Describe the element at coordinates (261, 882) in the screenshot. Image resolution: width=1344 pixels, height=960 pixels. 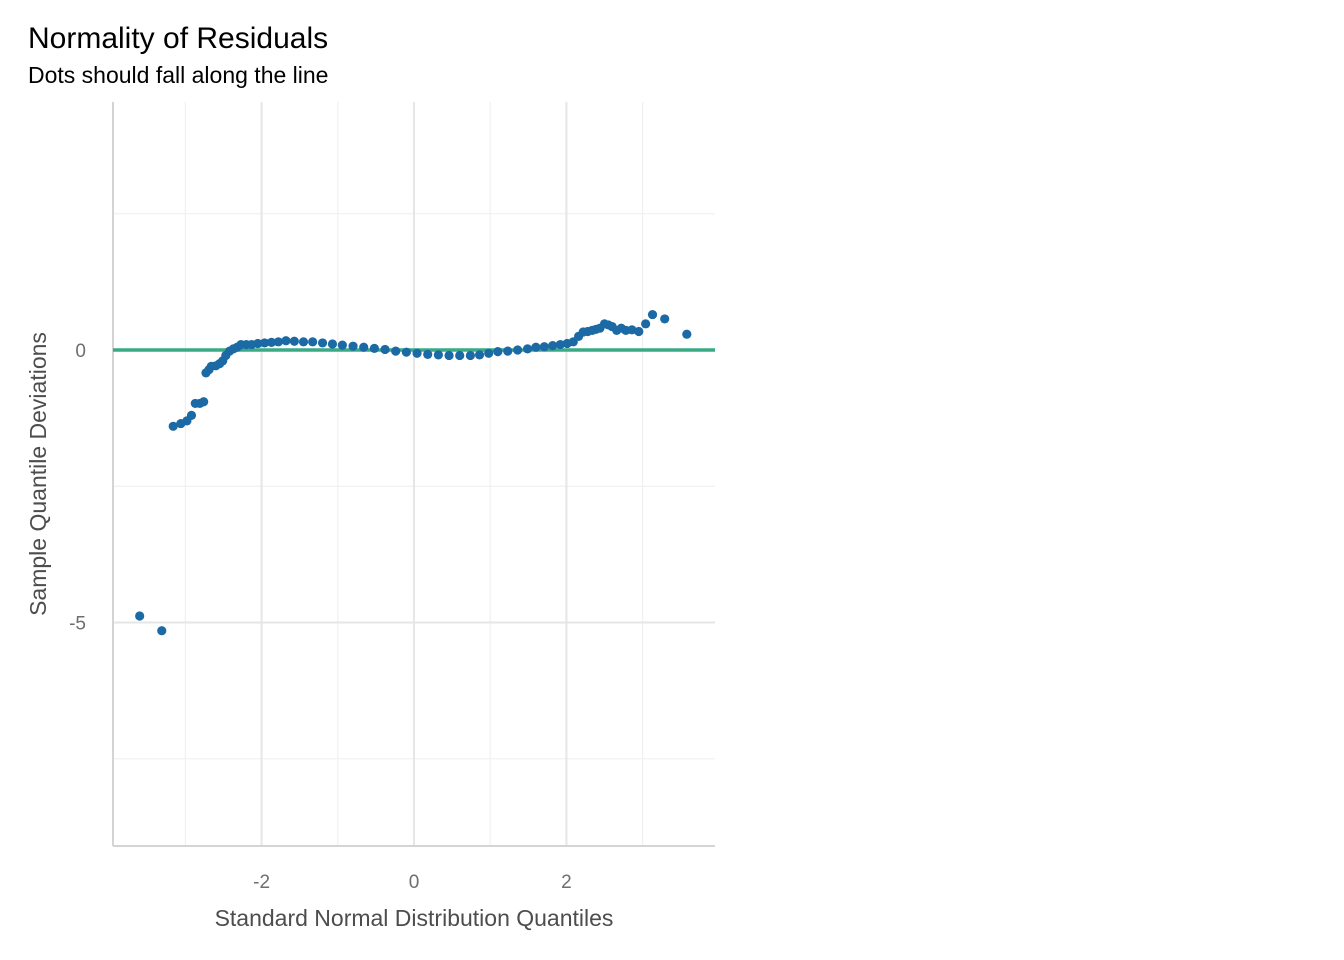
I see `x-tick-label: -2` at that location.